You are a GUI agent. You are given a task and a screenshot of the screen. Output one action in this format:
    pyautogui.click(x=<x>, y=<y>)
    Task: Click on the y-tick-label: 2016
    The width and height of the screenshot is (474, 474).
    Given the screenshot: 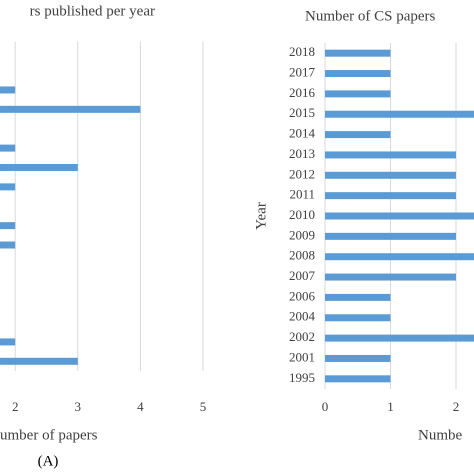 What is the action you would take?
    pyautogui.click(x=302, y=92)
    